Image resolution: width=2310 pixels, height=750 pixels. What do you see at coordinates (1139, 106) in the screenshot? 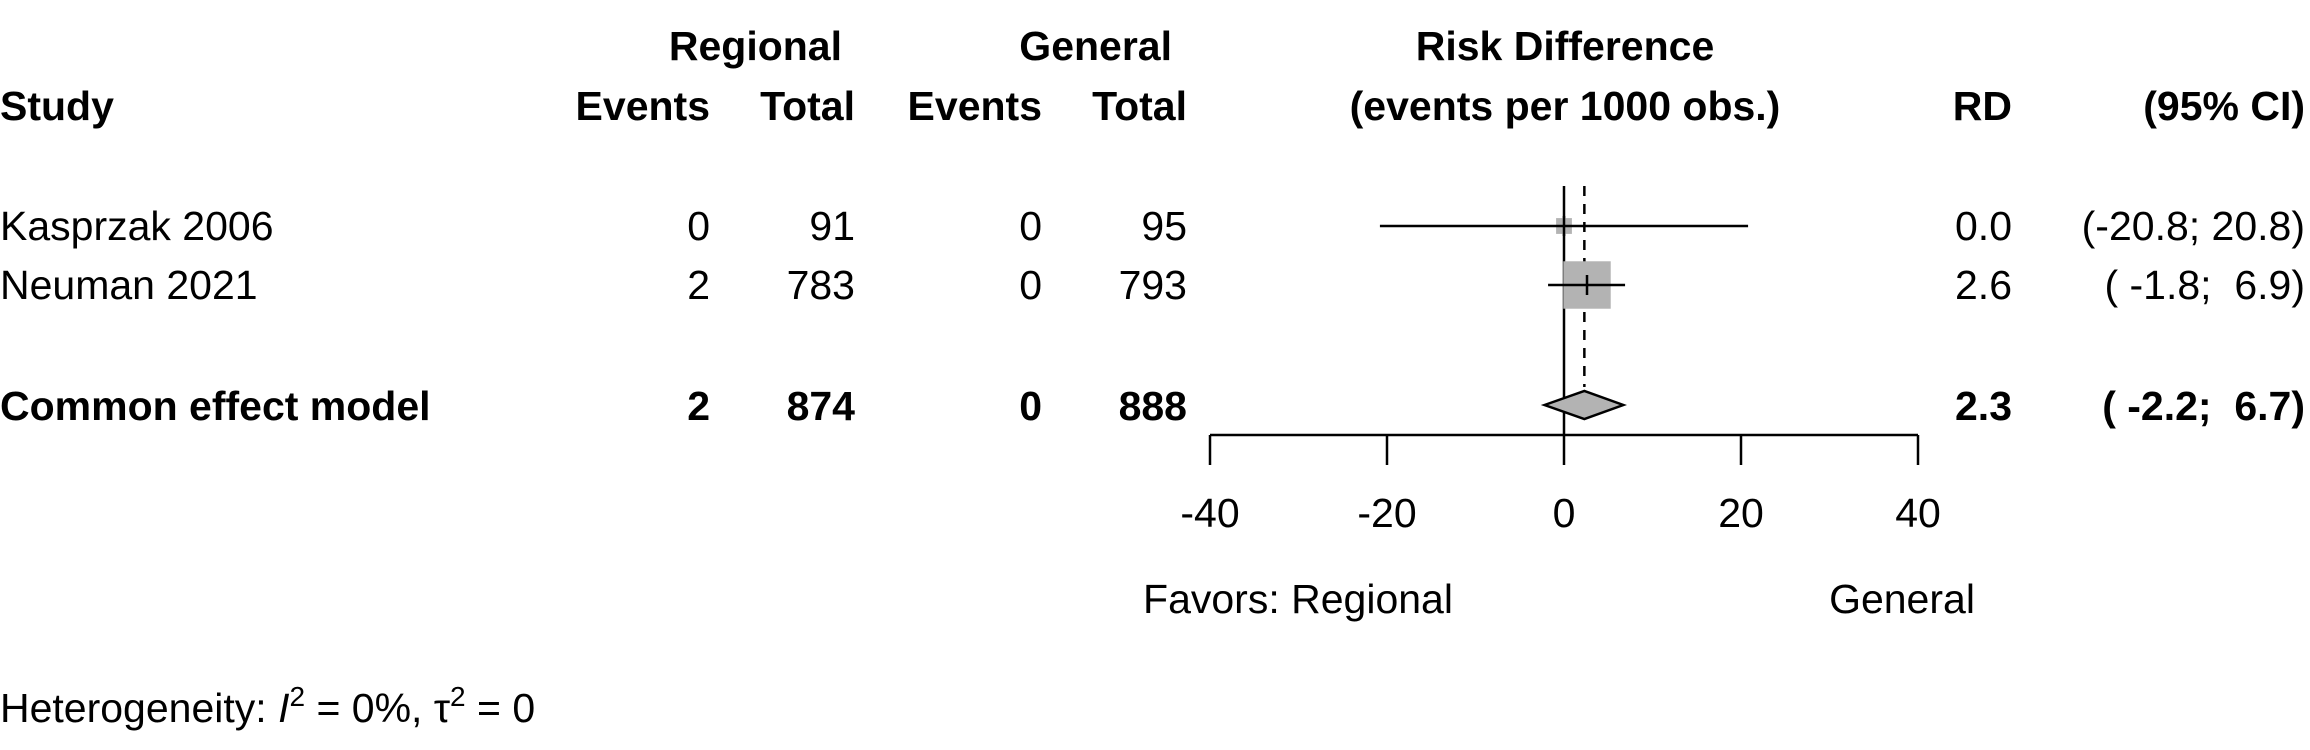
I see `header-general-total: Total` at bounding box center [1139, 106].